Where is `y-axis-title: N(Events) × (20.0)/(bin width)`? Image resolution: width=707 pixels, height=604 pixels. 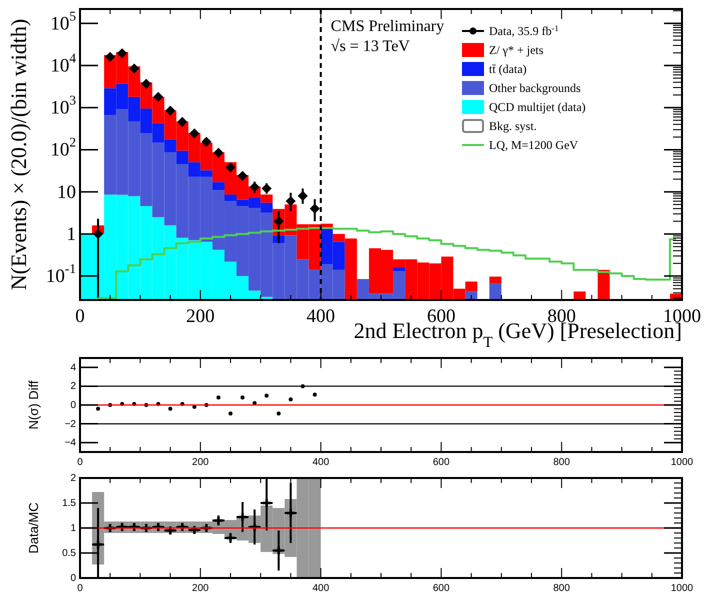 y-axis-title: N(Events) × (20.0)/(bin width) is located at coordinates (18, 154).